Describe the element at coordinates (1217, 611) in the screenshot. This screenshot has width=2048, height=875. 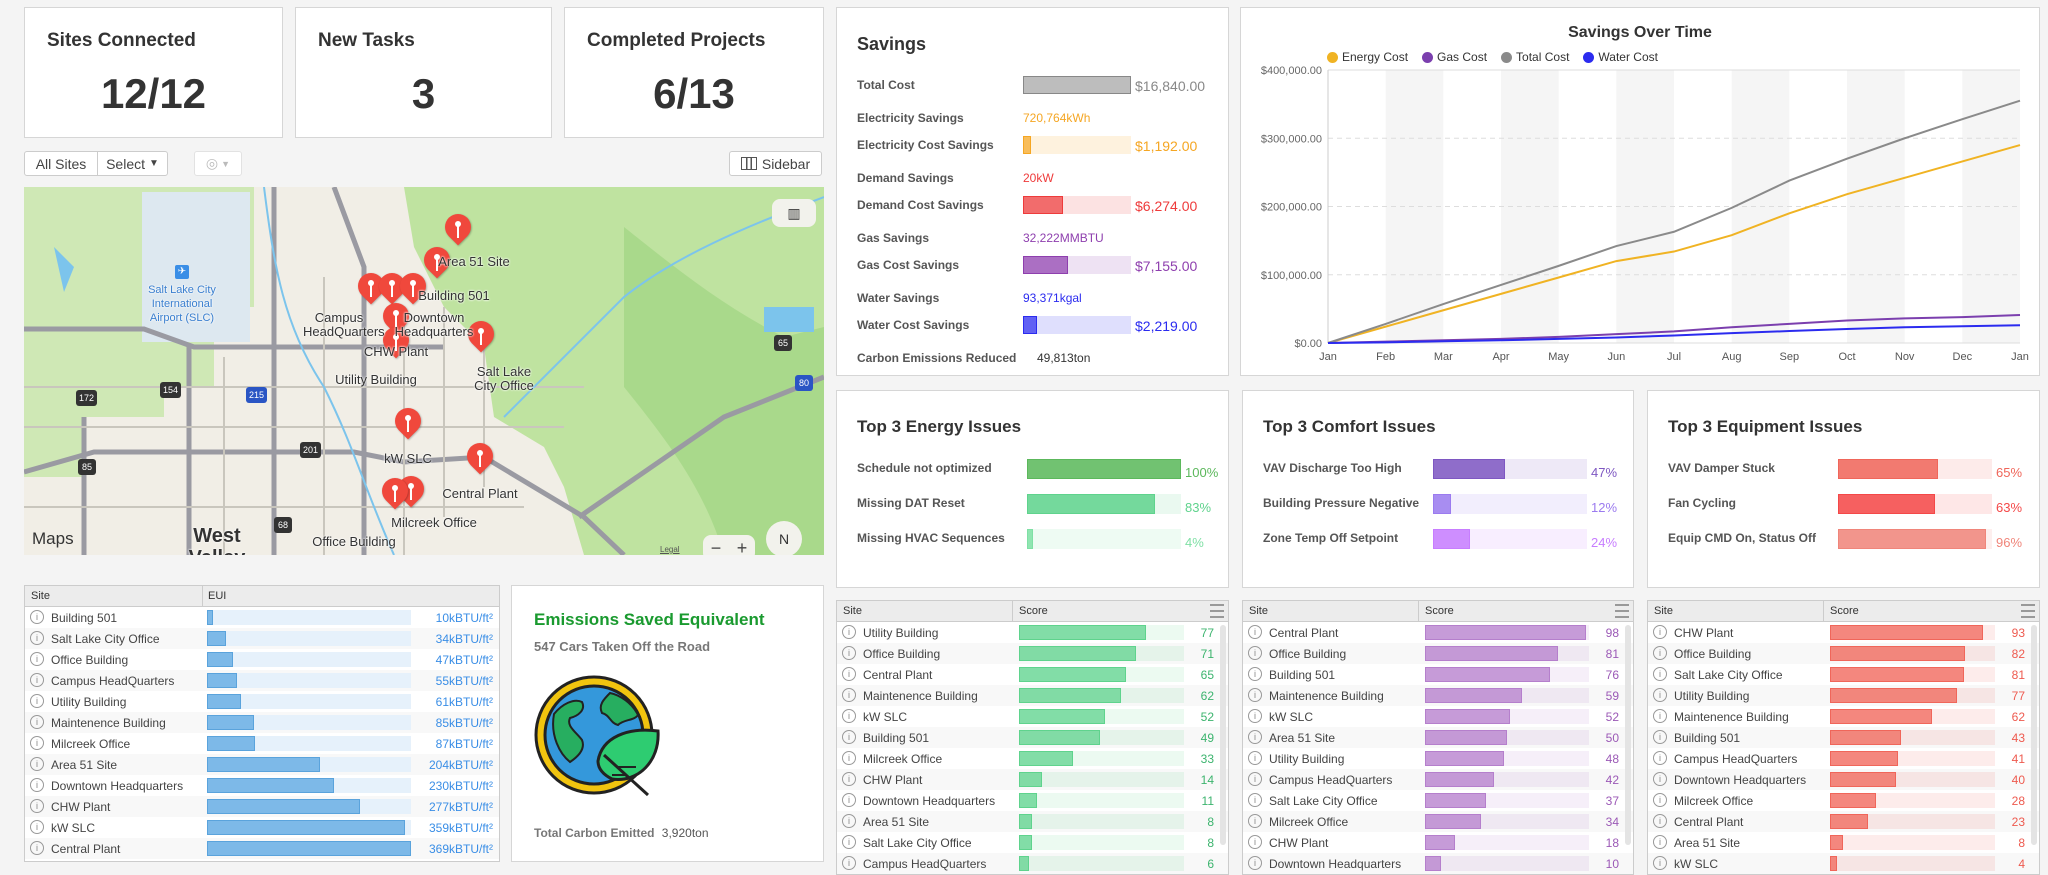
I see `column-menu-icon` at that location.